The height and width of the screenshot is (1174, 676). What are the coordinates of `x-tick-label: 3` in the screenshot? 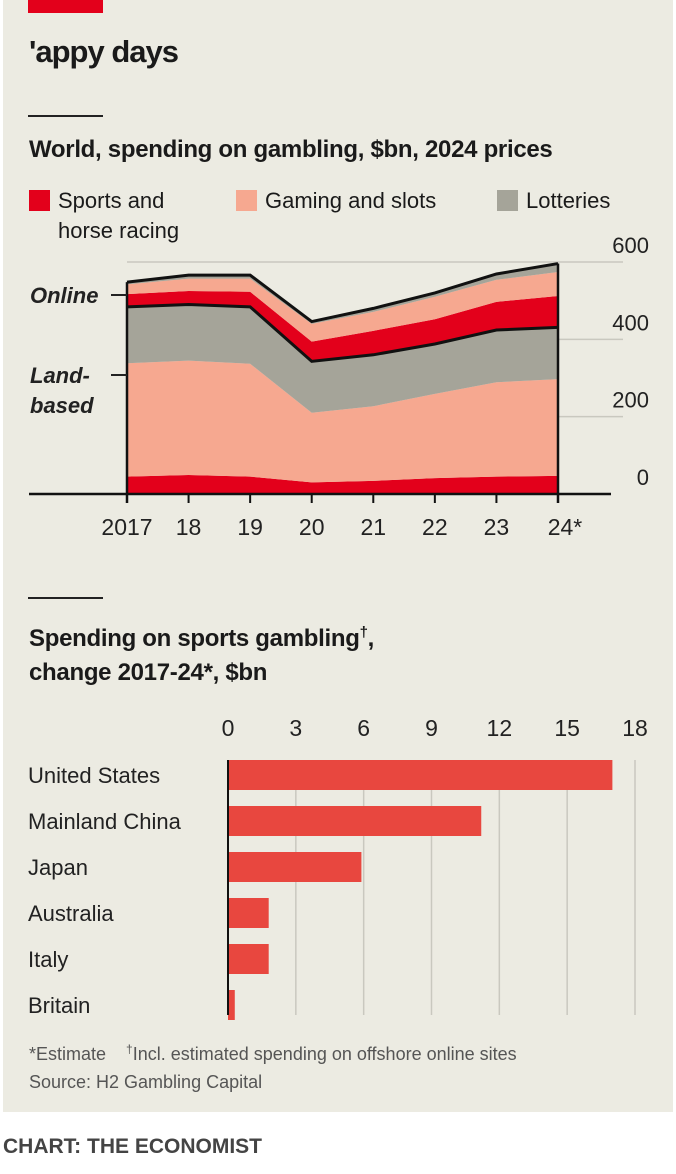 It's located at (295, 728).